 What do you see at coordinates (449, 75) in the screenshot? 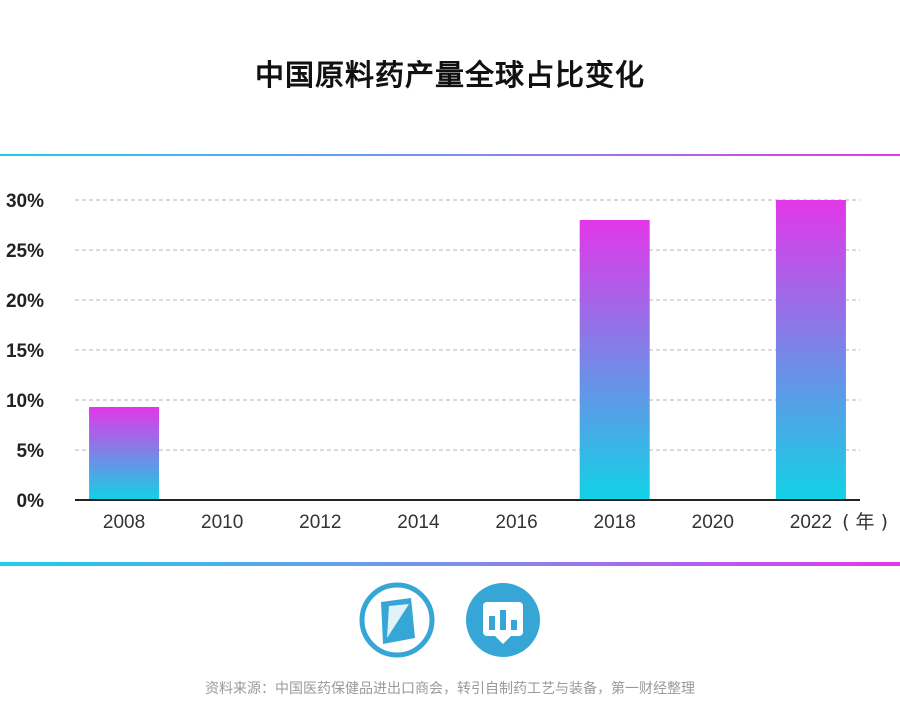
I see `chart-title: 中国原料药产量全球占比变化` at bounding box center [449, 75].